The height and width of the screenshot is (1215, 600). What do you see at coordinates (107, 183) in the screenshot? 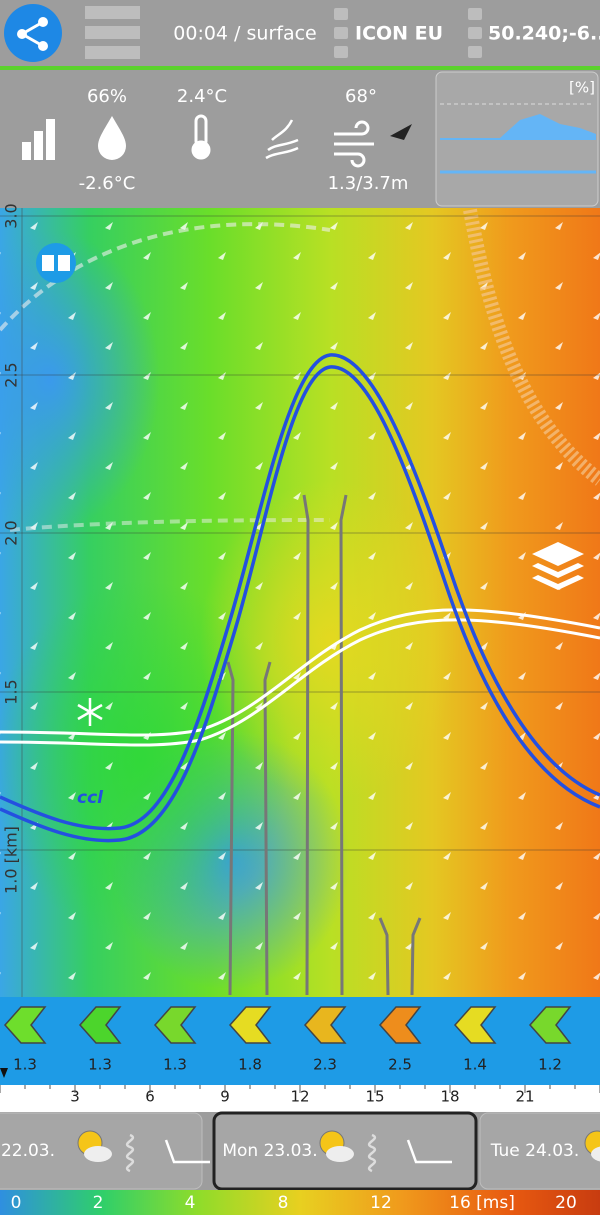
I see `dew-point: -2.6°C` at bounding box center [107, 183].